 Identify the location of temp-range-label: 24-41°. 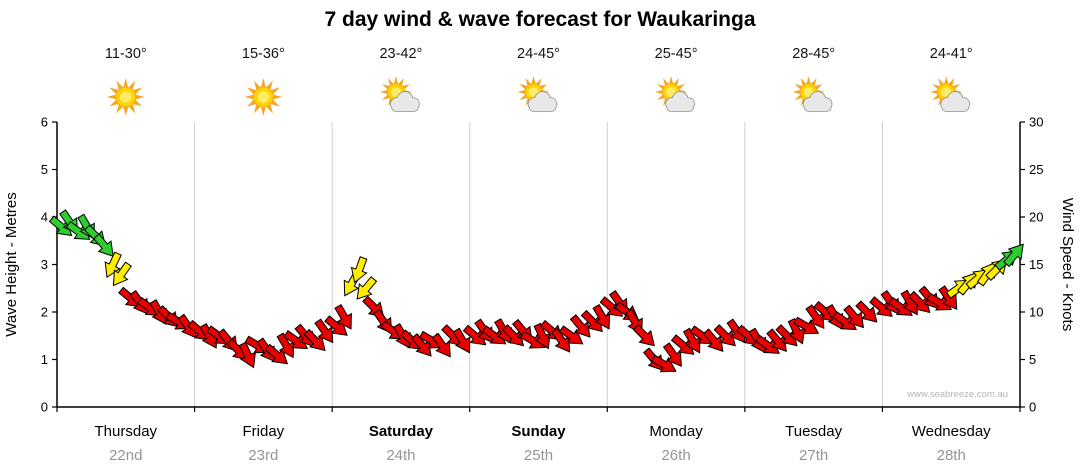
(951, 54).